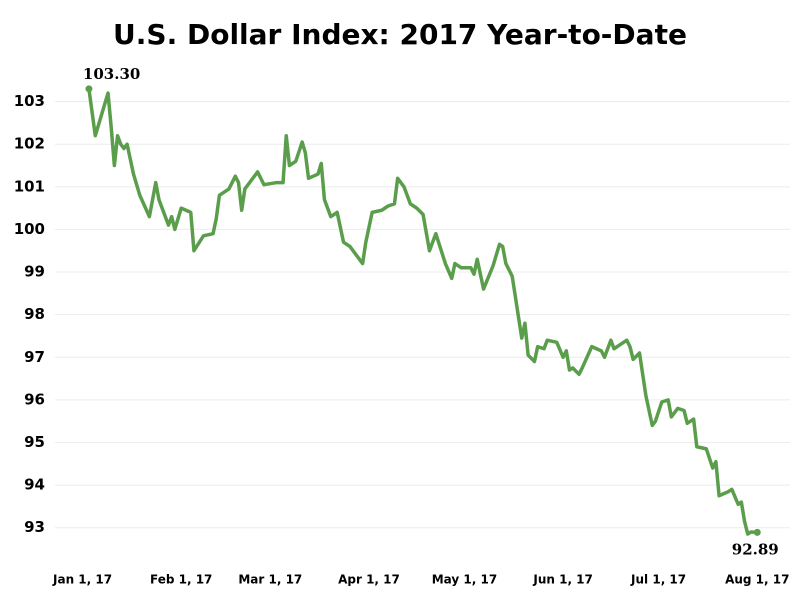 The height and width of the screenshot is (600, 800). I want to click on y-tick-label: 103, so click(29, 101).